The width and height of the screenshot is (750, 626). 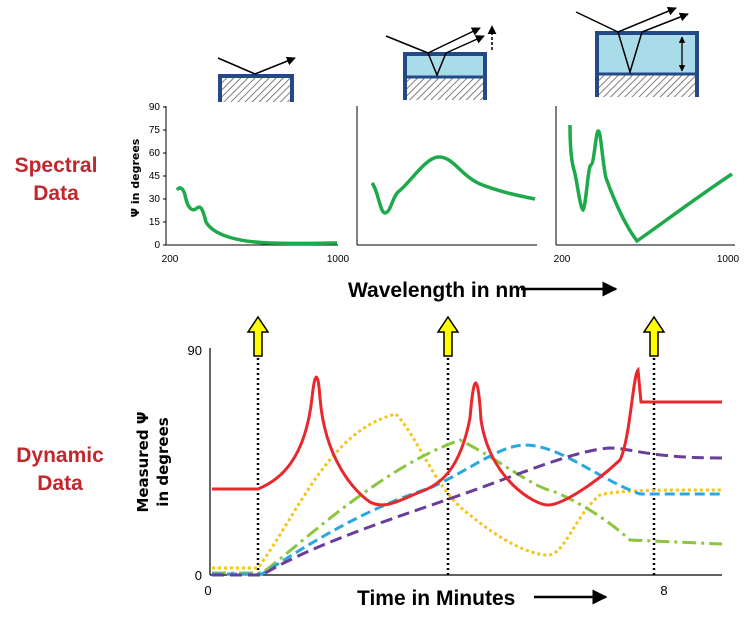 I want to click on spectral-panel-2-axes, so click(x=446, y=176).